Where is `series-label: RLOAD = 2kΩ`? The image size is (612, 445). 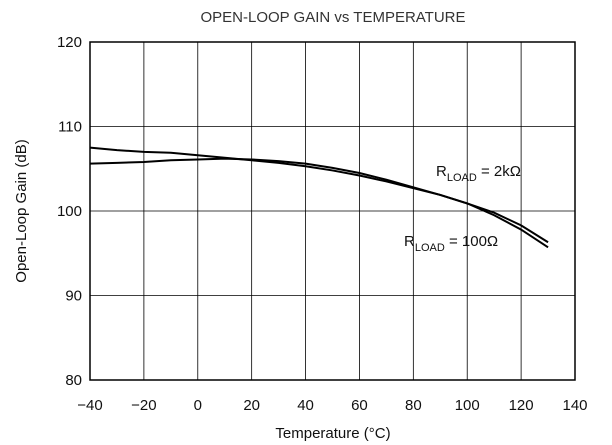
series-label: RLOAD = 2kΩ is located at coordinates (478, 173).